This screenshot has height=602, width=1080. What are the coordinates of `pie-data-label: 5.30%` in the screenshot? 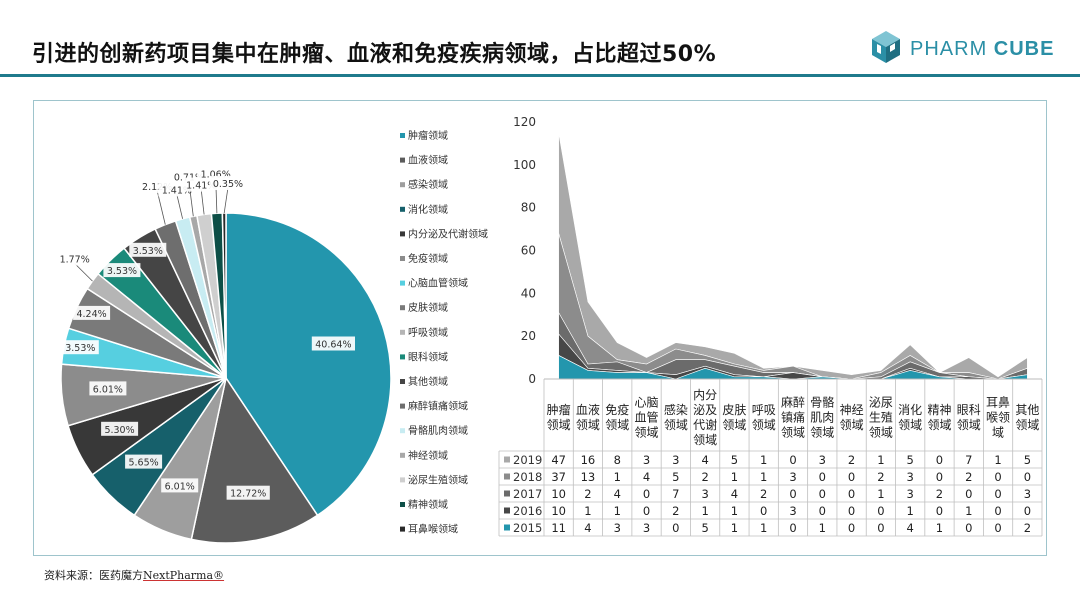 It's located at (119, 430).